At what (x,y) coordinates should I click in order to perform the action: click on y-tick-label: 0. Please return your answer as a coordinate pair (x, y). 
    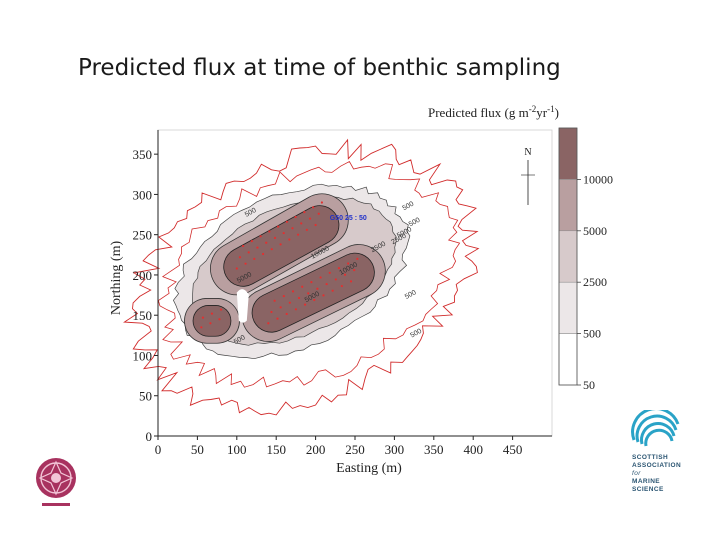
    Looking at the image, I should click on (149, 436).